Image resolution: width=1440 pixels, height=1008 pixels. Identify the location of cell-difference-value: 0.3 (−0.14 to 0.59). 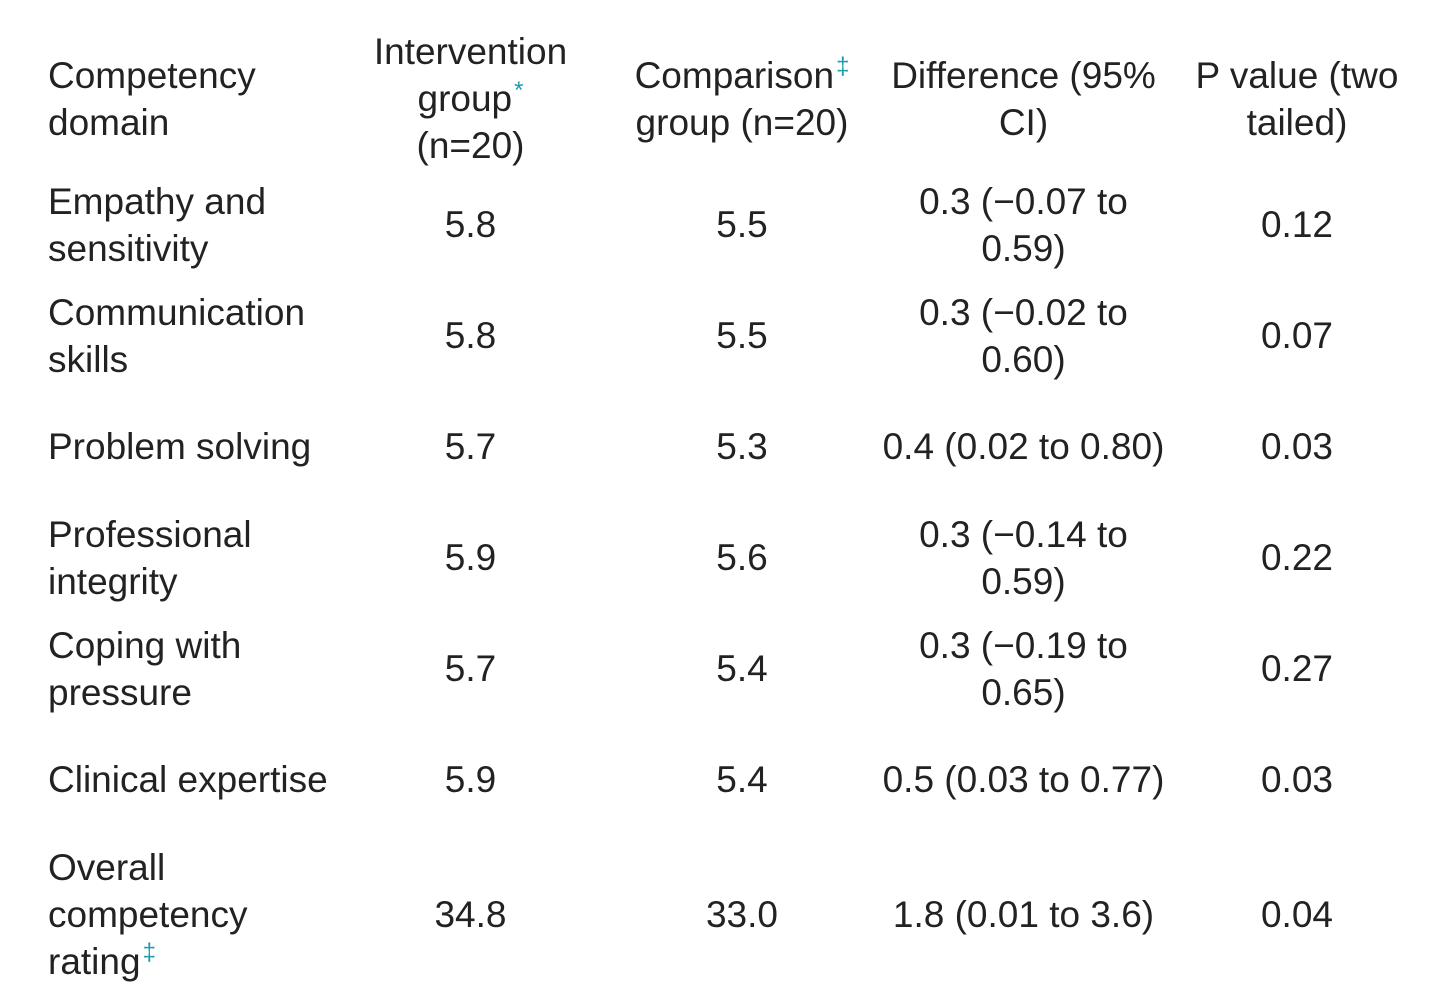
(1023, 557).